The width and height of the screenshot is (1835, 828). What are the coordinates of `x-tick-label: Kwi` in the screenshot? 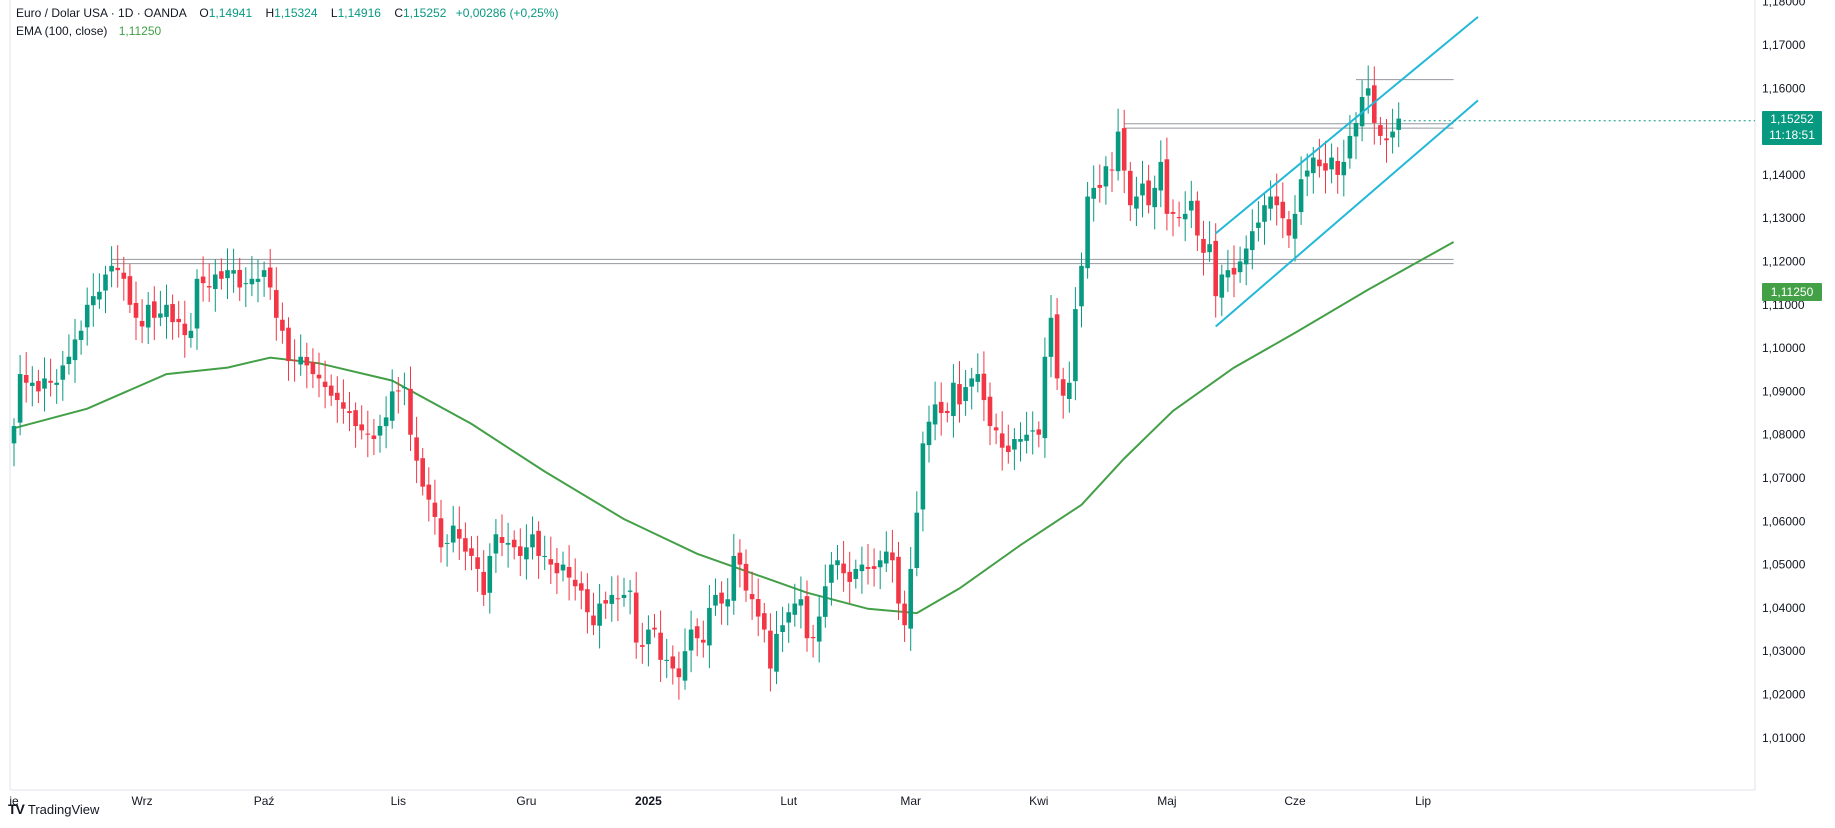 It's located at (1038, 801).